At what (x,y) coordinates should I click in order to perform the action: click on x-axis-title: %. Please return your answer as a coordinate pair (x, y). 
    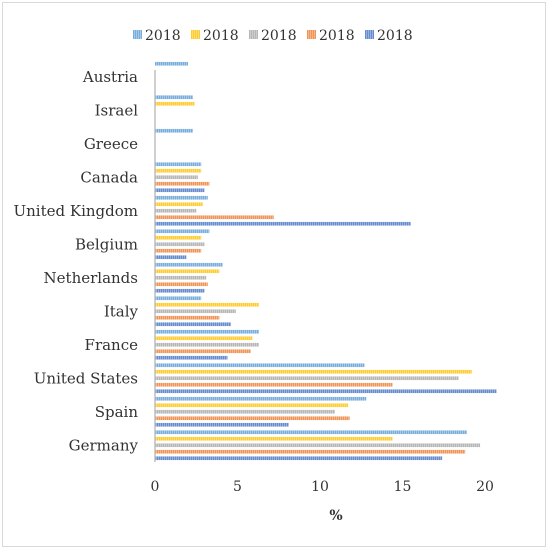
    Looking at the image, I should click on (335, 516).